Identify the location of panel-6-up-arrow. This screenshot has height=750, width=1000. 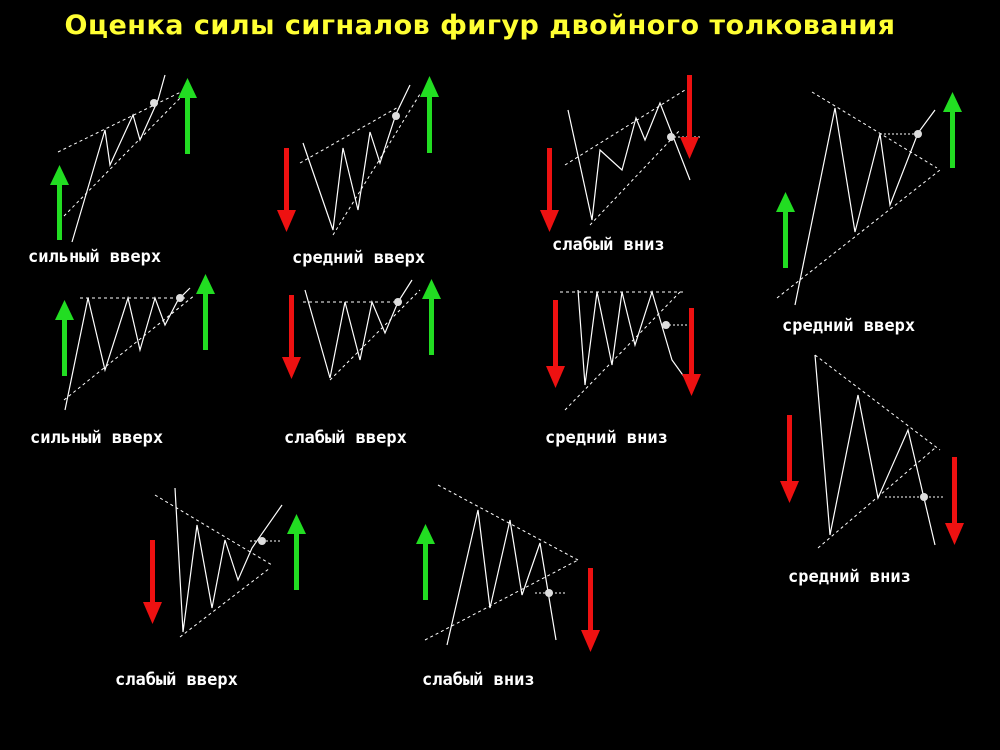
(431, 317).